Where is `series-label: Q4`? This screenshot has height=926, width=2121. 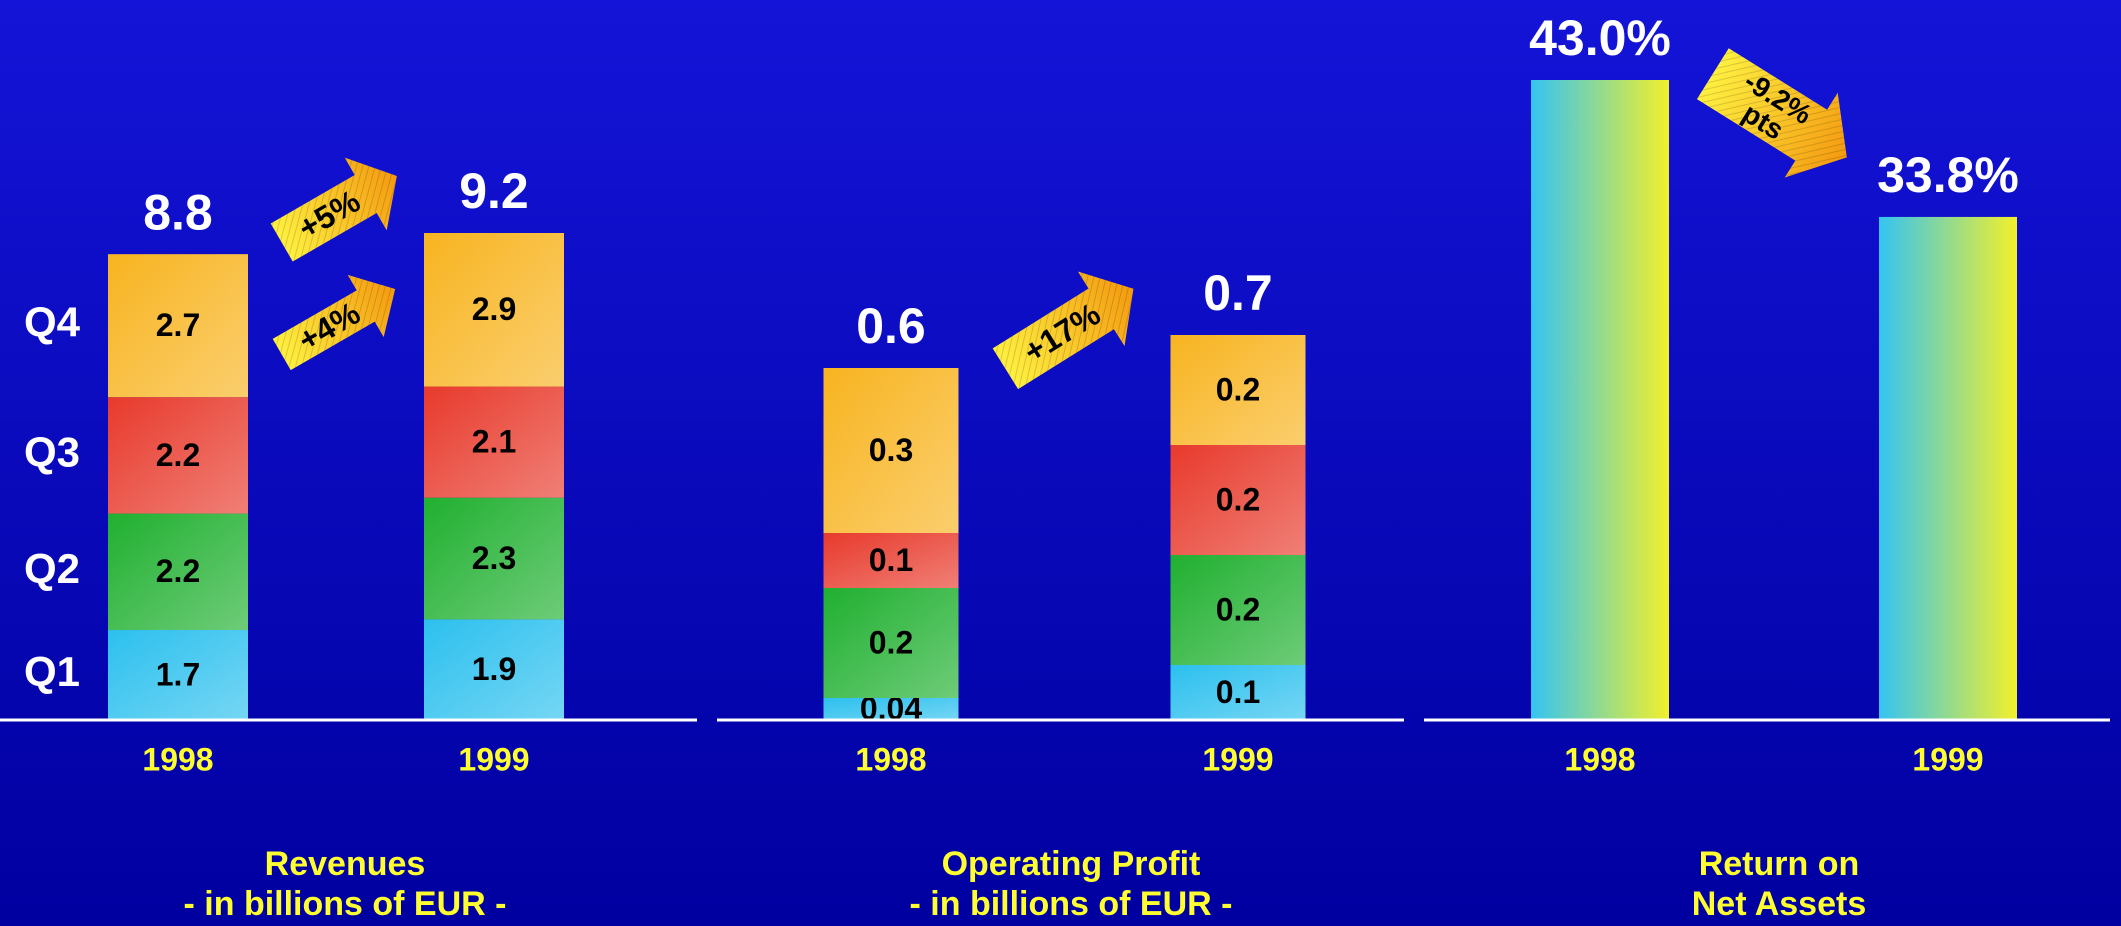
series-label: Q4 is located at coordinates (52, 322).